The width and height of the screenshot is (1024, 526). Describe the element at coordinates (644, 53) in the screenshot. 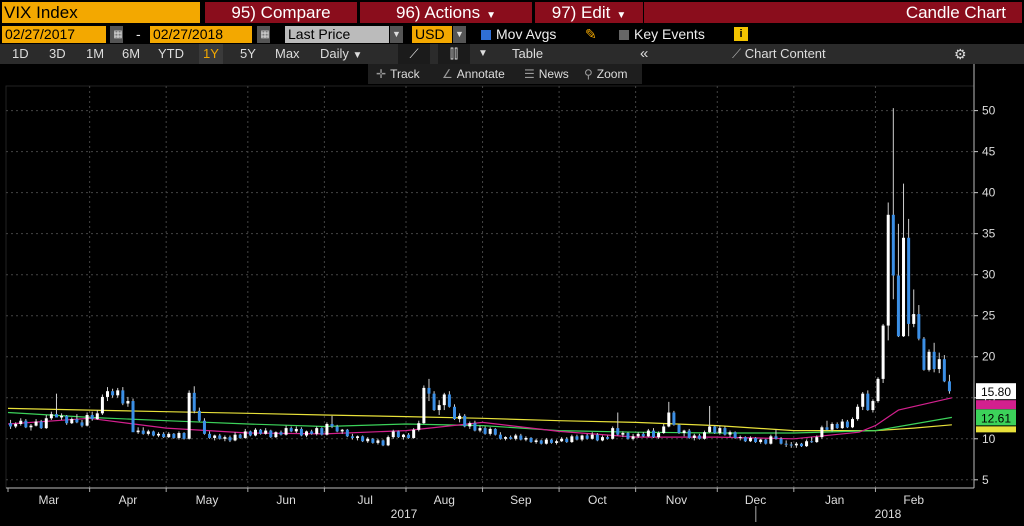

I see `collapse-button: «` at that location.